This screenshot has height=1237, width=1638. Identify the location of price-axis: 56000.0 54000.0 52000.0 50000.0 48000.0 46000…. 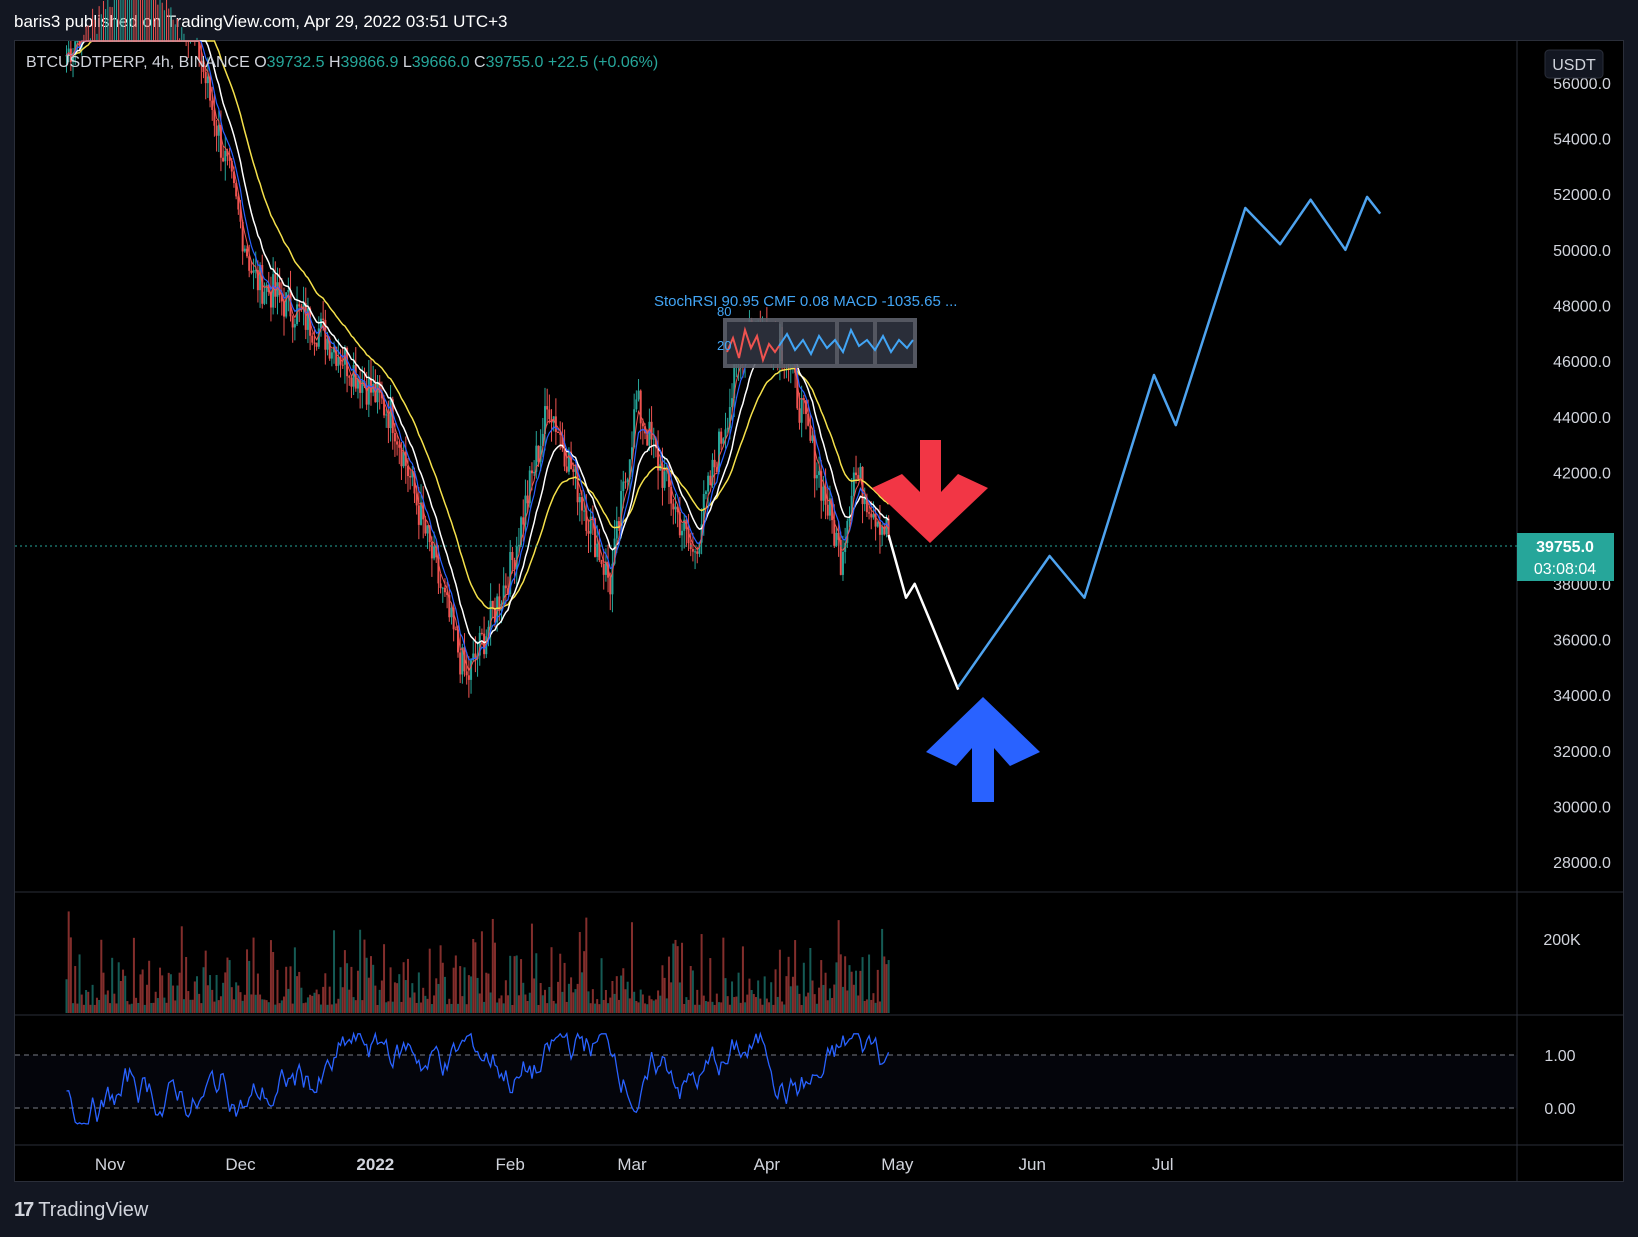
(1582, 474).